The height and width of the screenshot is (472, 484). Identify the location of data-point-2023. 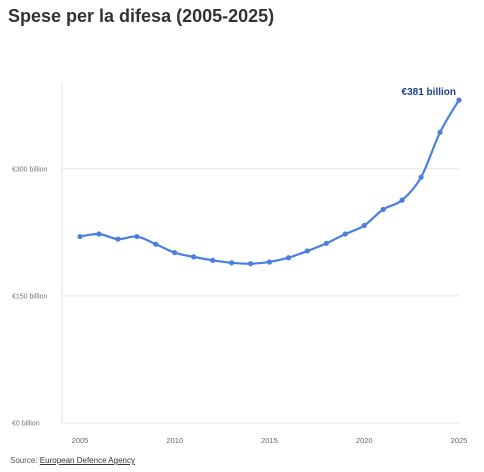
(421, 177).